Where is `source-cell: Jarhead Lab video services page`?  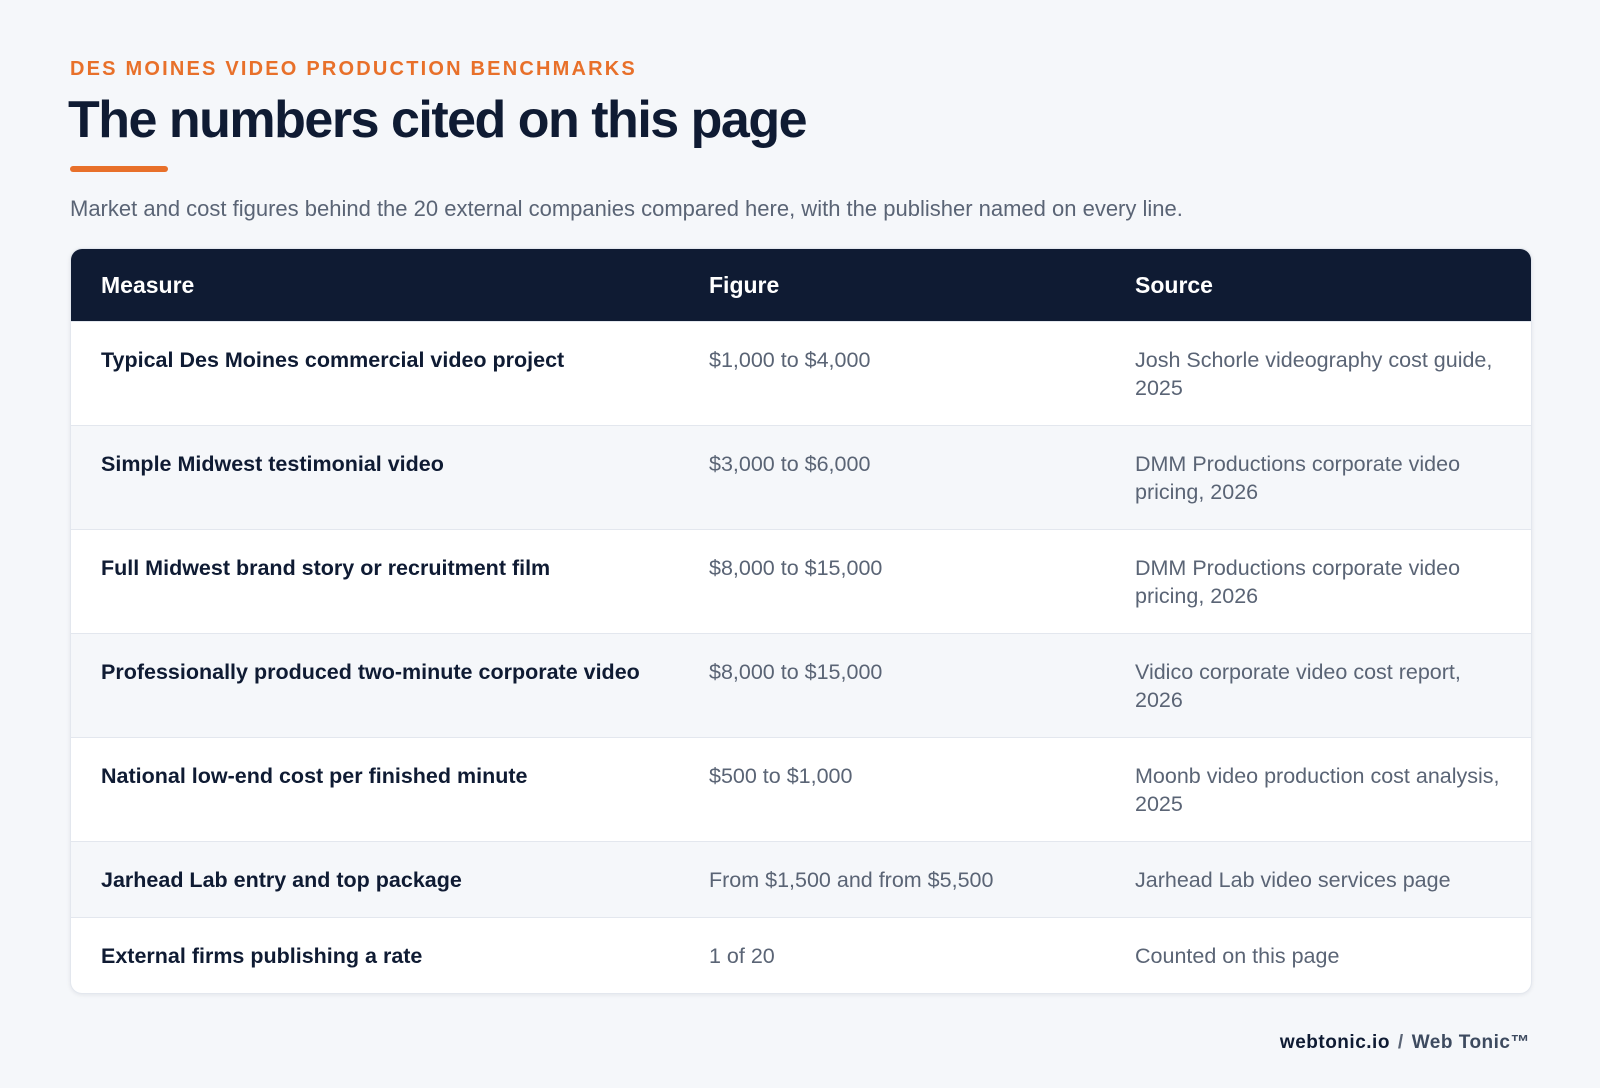
source-cell: Jarhead Lab video services page is located at coordinates (1318, 879).